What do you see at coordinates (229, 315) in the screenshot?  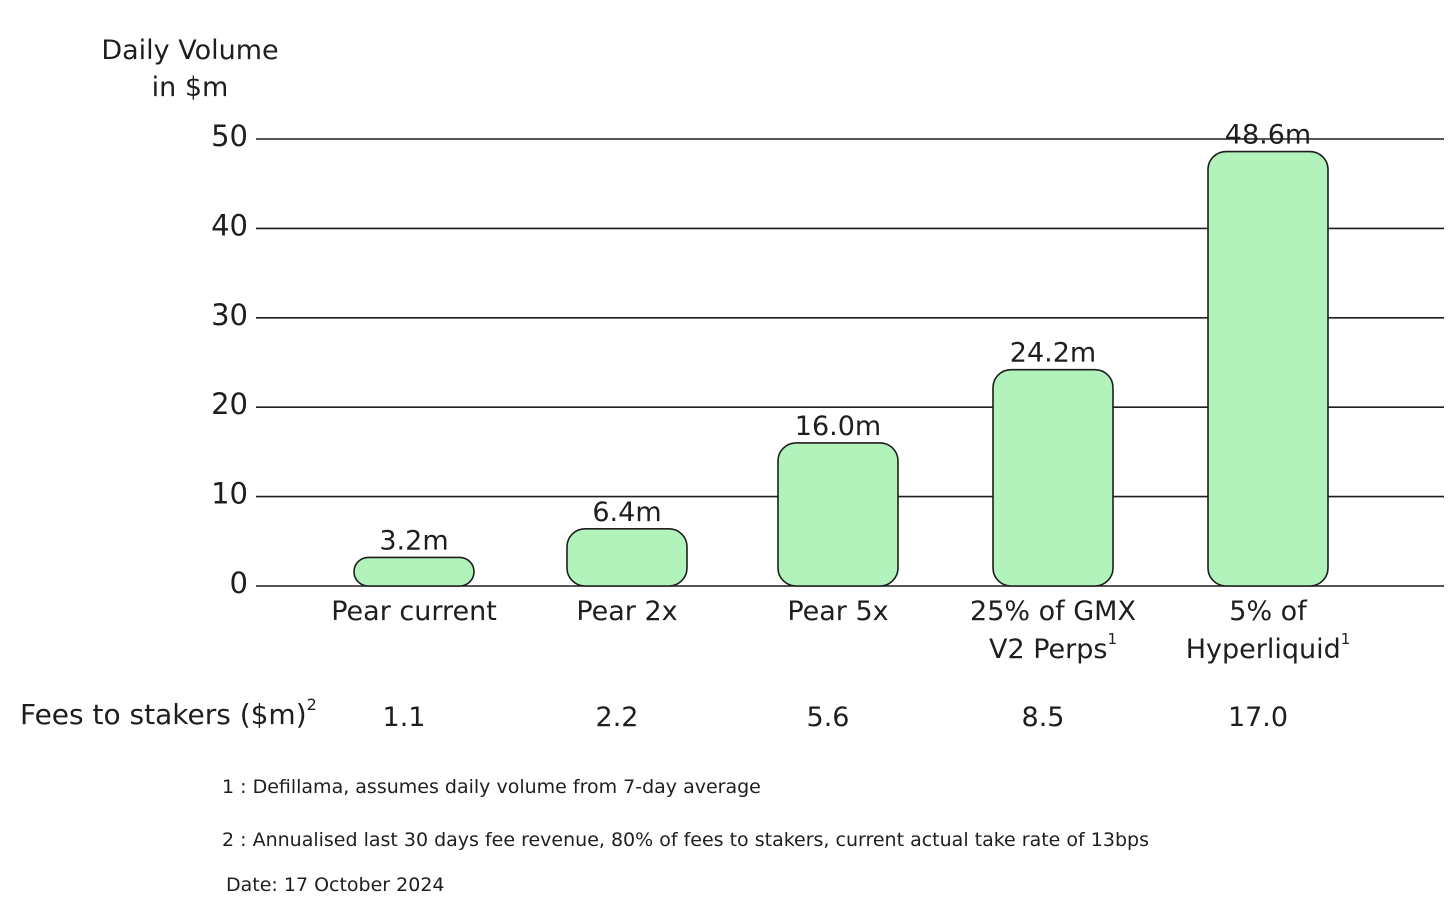 I see `y-tick-label: 30` at bounding box center [229, 315].